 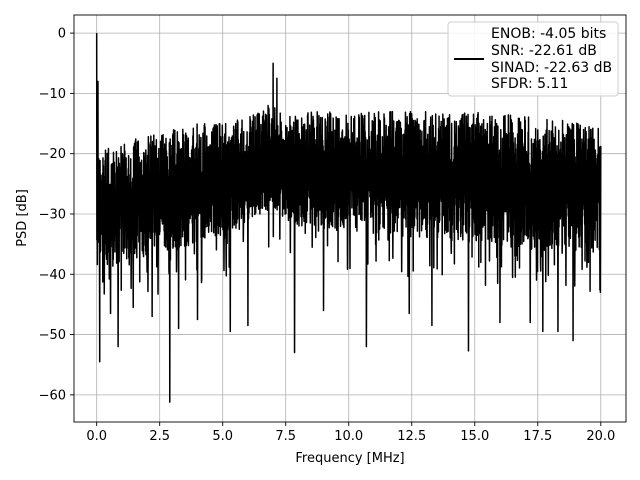 I want to click on y-tick-label: 0, so click(x=62, y=34).